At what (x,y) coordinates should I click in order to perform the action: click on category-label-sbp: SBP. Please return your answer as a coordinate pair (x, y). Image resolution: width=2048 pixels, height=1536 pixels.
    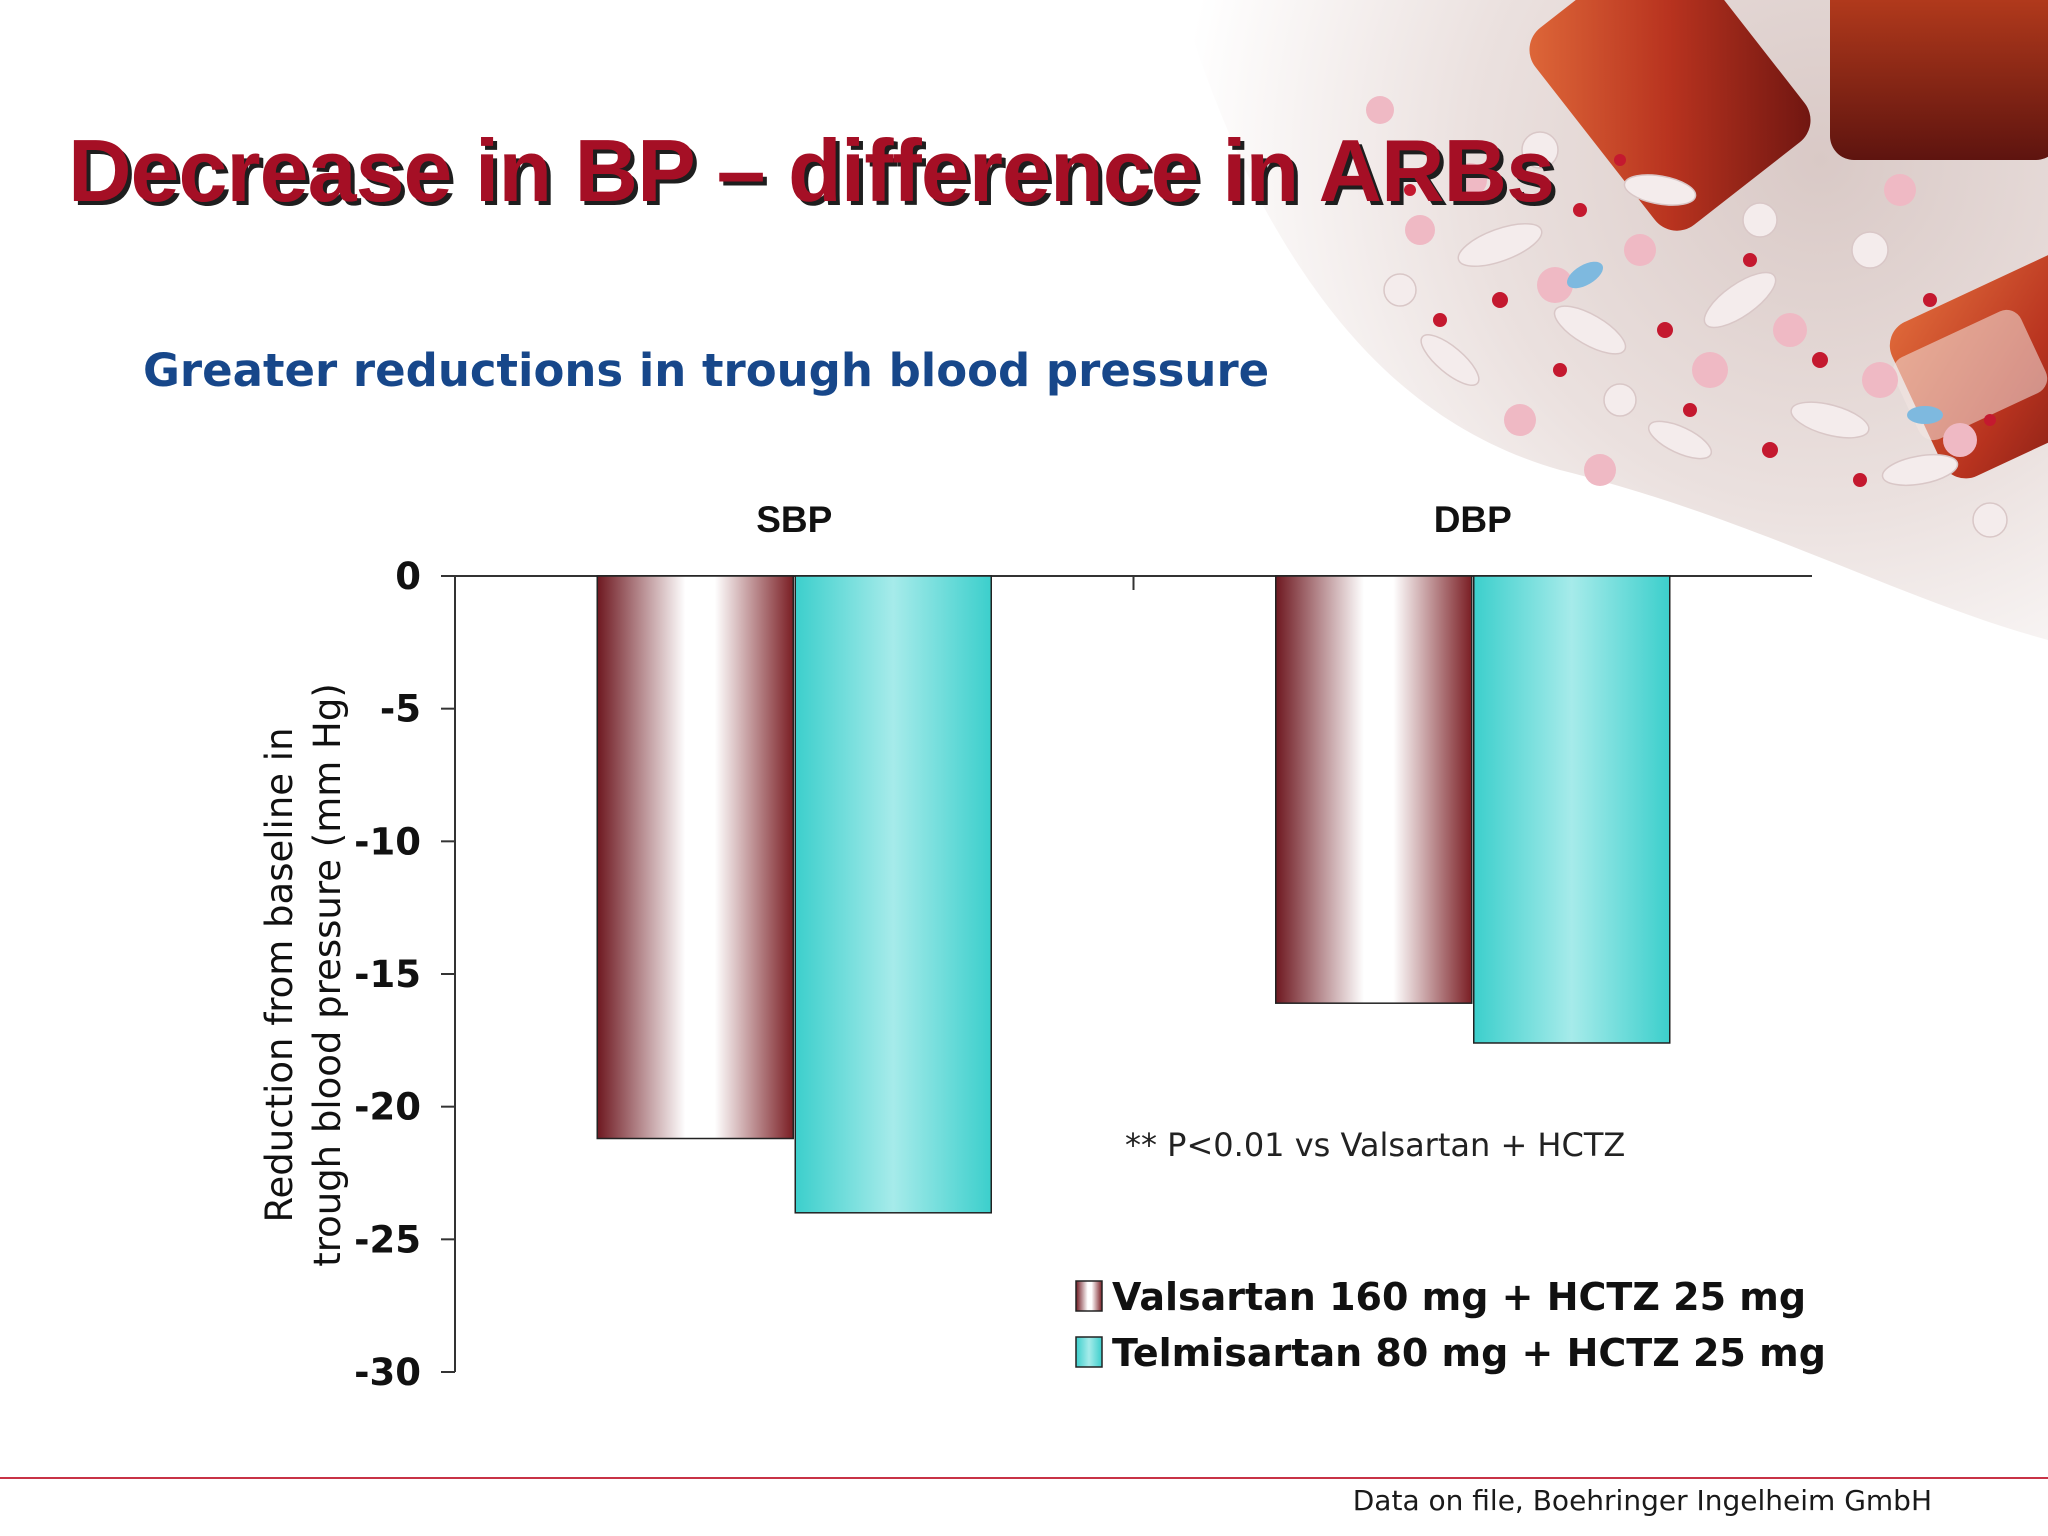
    Looking at the image, I should click on (794, 519).